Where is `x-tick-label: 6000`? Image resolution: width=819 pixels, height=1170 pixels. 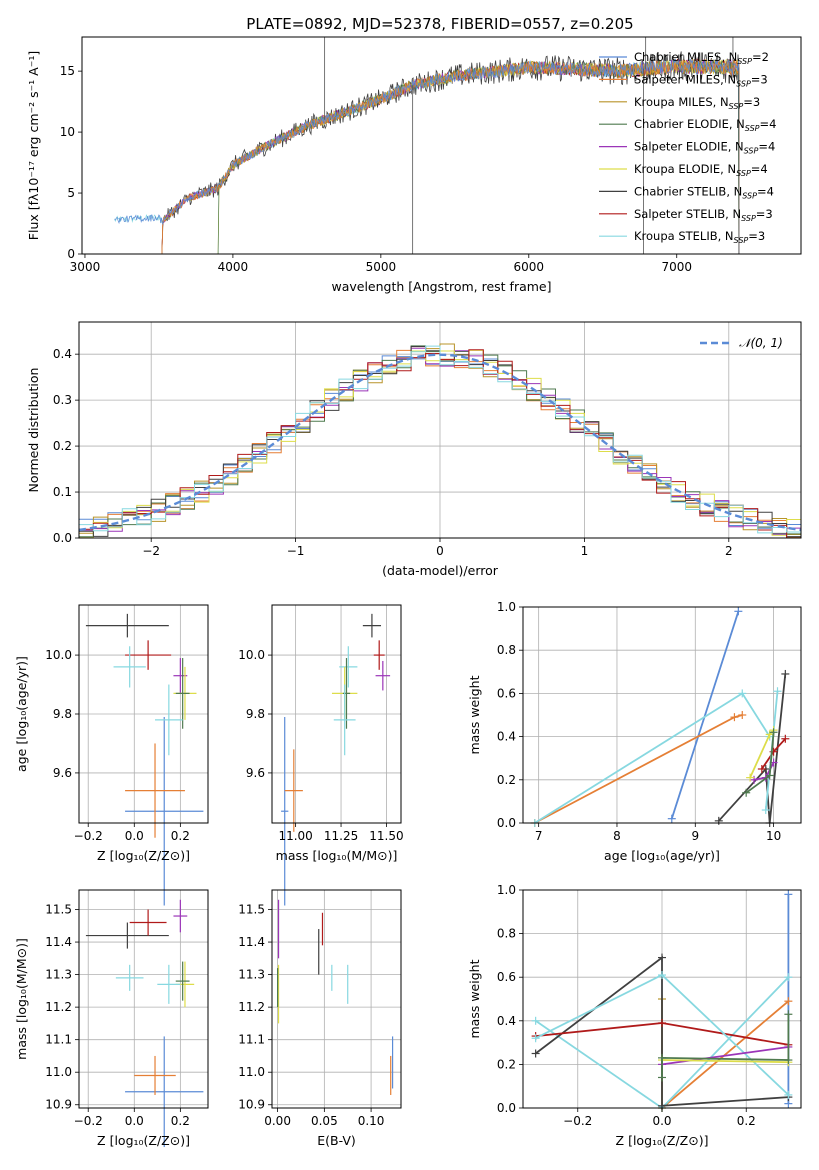
x-tick-label: 6000 is located at coordinates (529, 267).